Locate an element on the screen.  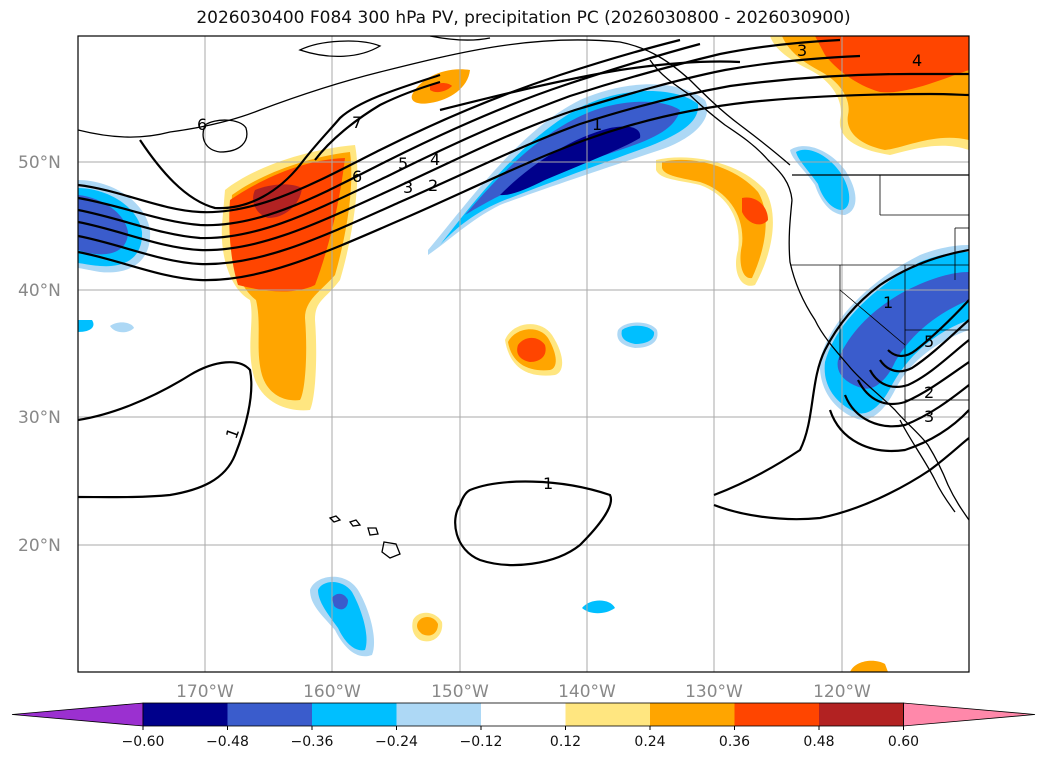
colorbar-tick-label: 0.24 is located at coordinates (649, 742).